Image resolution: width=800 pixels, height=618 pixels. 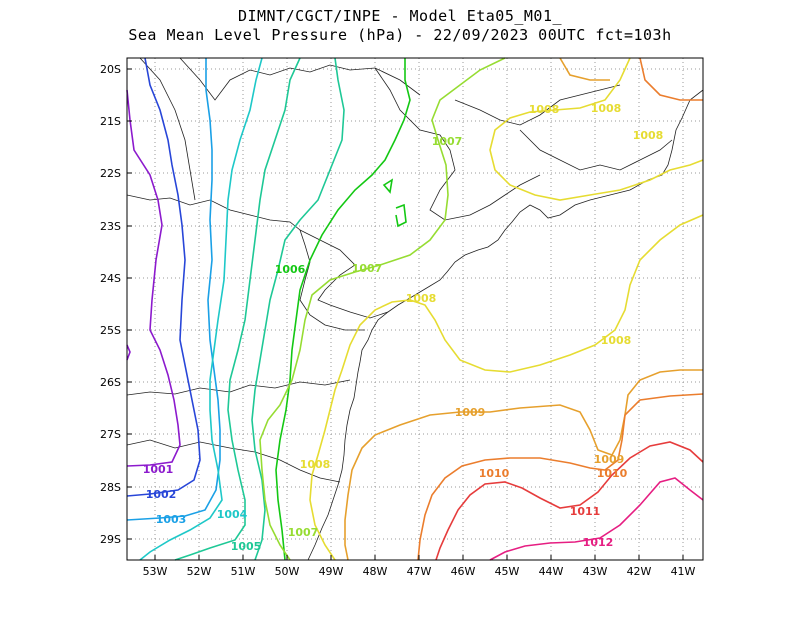 What do you see at coordinates (375, 571) in the screenshot?
I see `lon-label: 48W` at bounding box center [375, 571].